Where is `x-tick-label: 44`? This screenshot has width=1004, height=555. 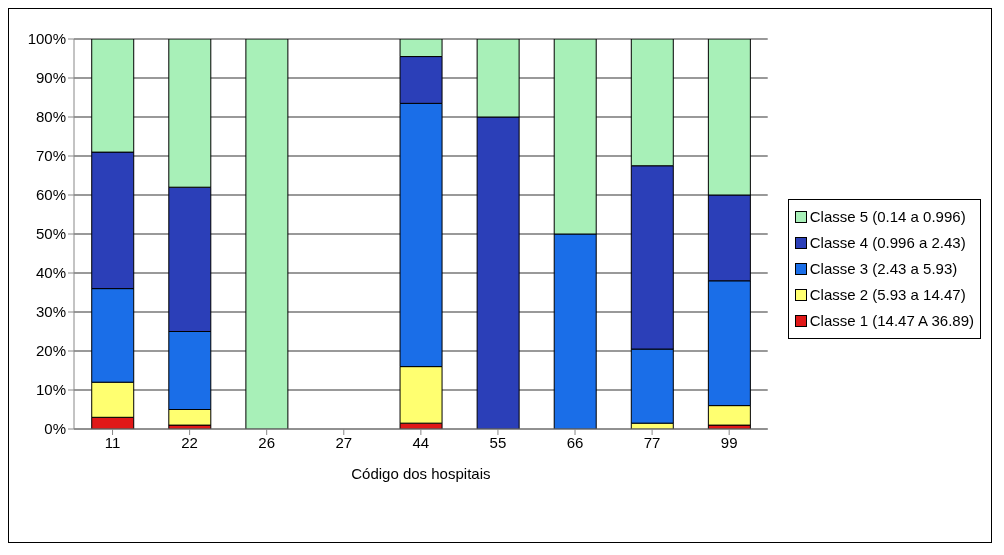 x-tick-label: 44 is located at coordinates (421, 442).